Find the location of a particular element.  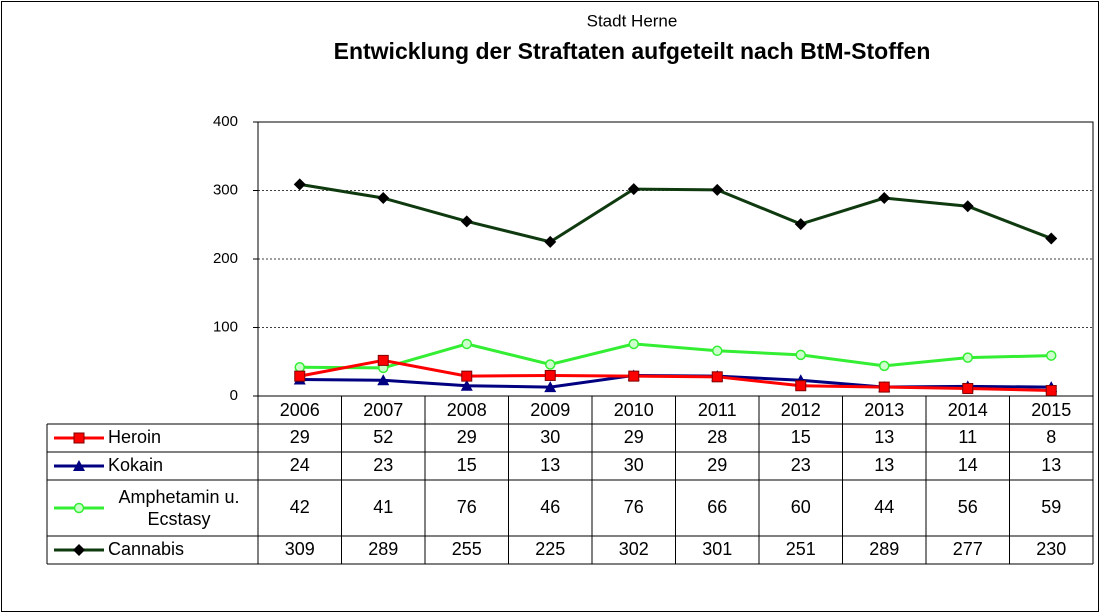

table-value: 251 is located at coordinates (801, 549).